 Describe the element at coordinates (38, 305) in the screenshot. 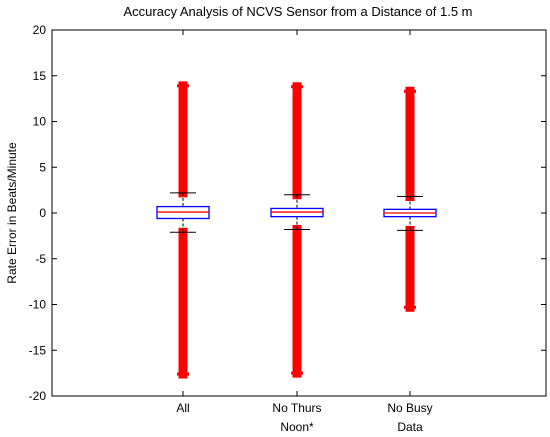

I see `y-tick-label: -10` at that location.